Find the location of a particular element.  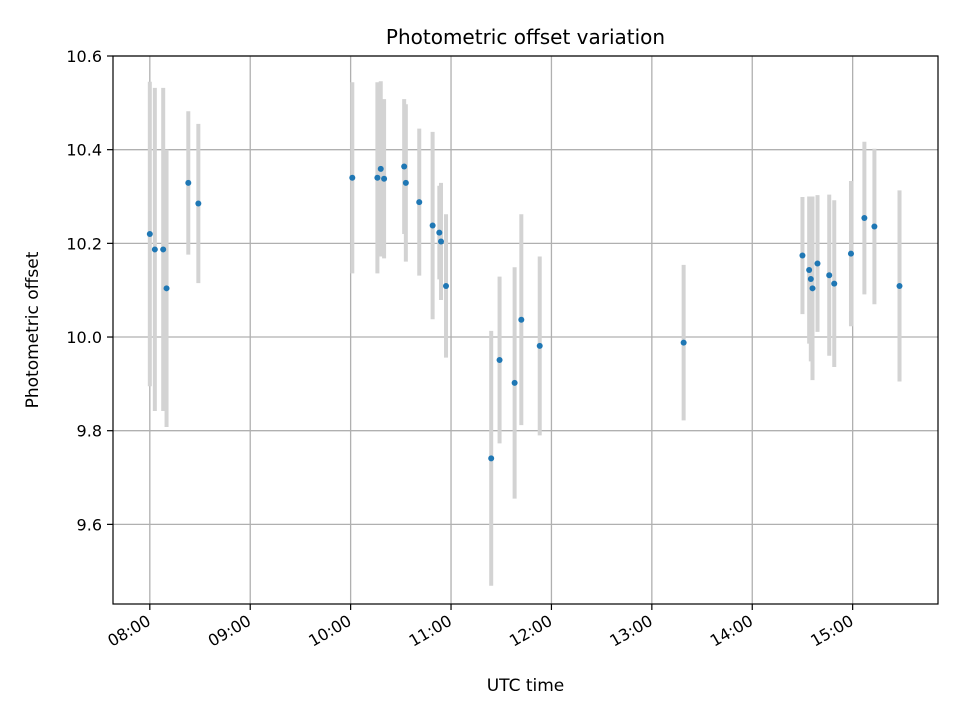

y-tick-label: 10.0 is located at coordinates (84, 337).